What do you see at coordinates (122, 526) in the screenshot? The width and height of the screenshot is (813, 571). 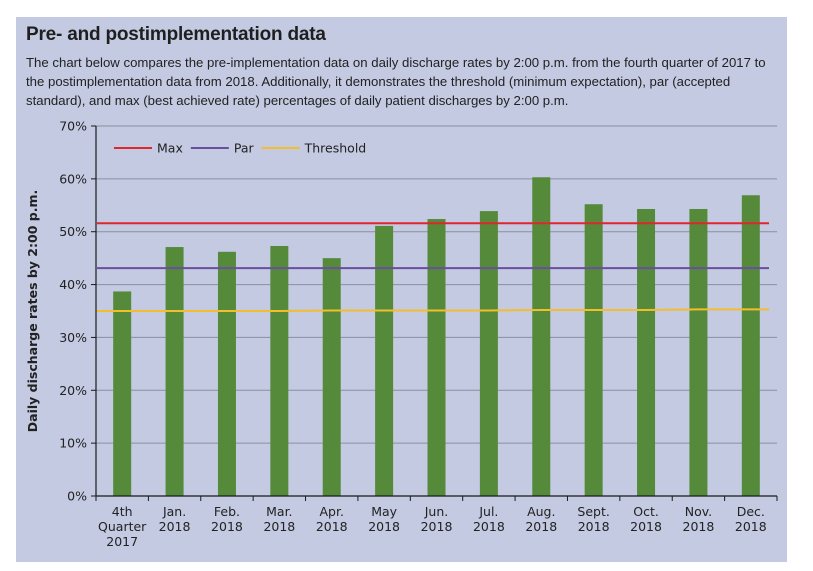 I see `x-tick-label: Quarter` at bounding box center [122, 526].